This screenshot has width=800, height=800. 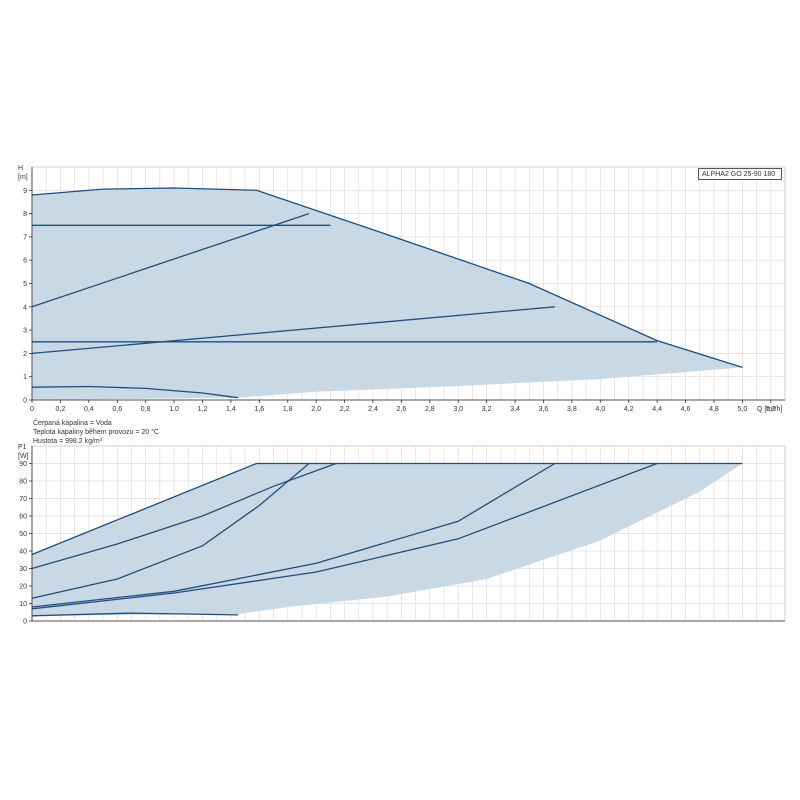 I want to click on y-tick-label: 10, so click(x=23, y=604).